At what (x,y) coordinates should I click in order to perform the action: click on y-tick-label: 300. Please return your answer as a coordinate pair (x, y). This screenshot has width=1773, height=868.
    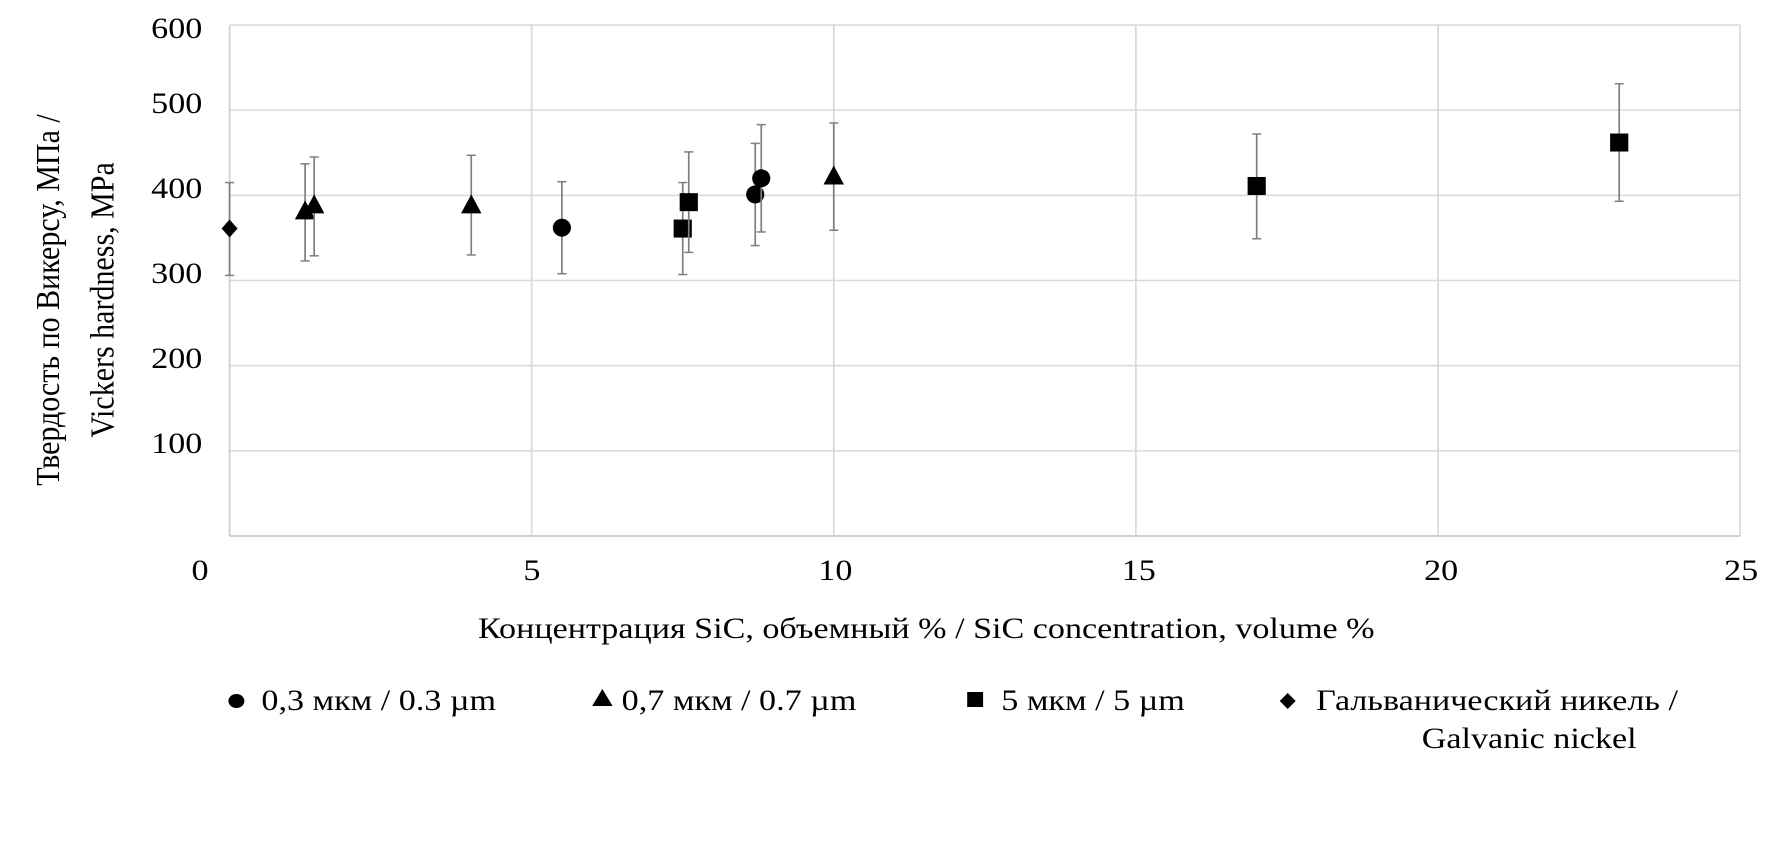
    Looking at the image, I should click on (176, 273).